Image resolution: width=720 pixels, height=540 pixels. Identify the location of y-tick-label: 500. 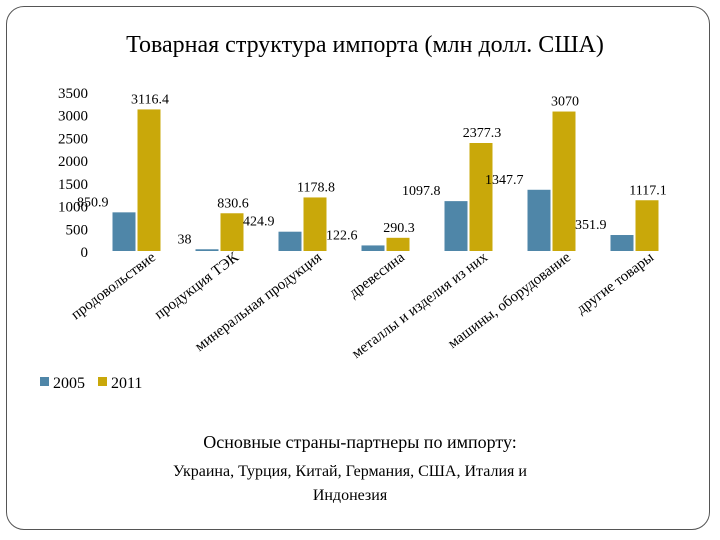
(77, 230).